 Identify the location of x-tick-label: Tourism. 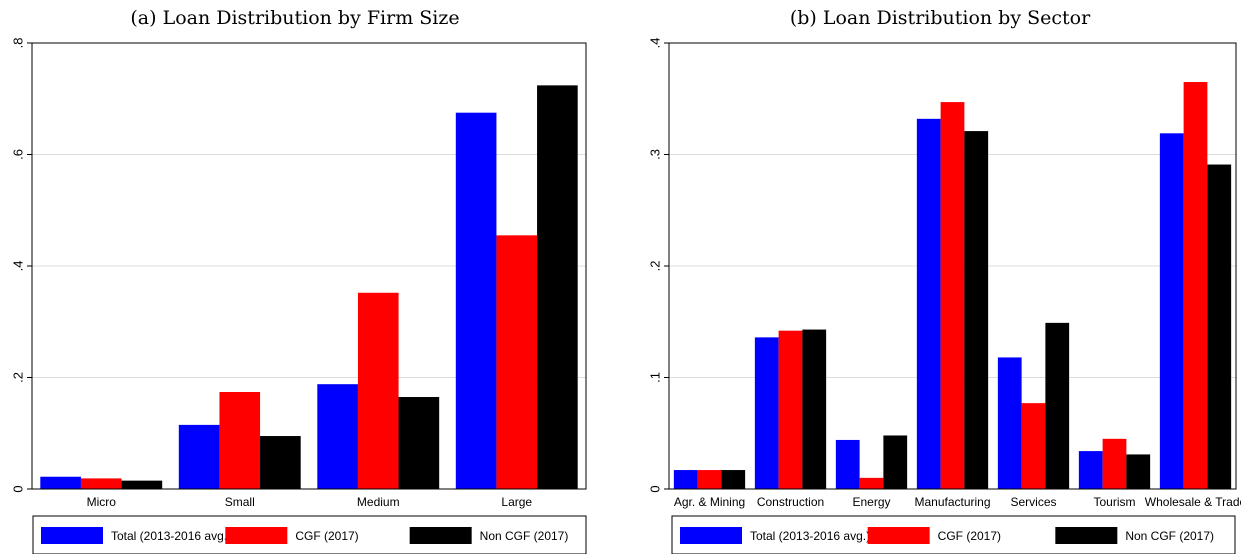
(1114, 502).